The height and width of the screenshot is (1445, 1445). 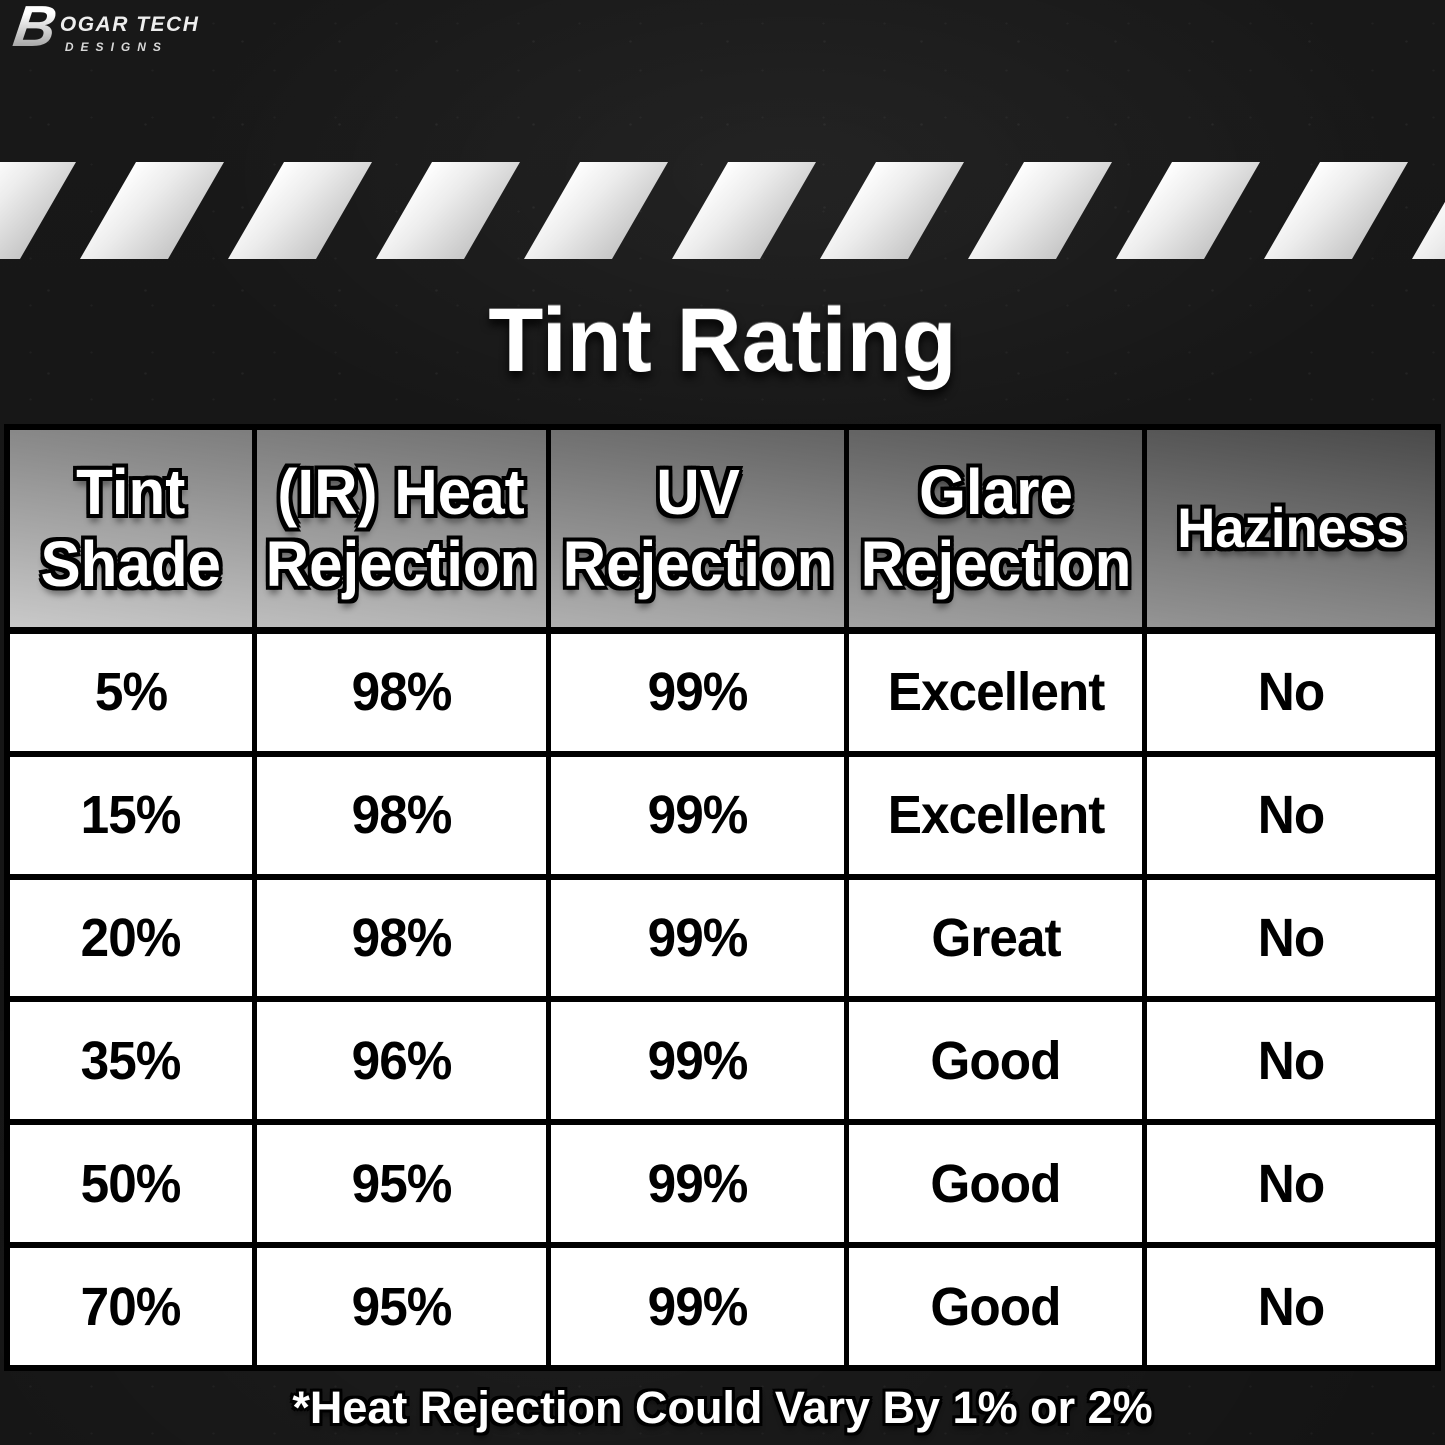 I want to click on header-label: (IR) Heat Rejection, so click(x=401, y=527).